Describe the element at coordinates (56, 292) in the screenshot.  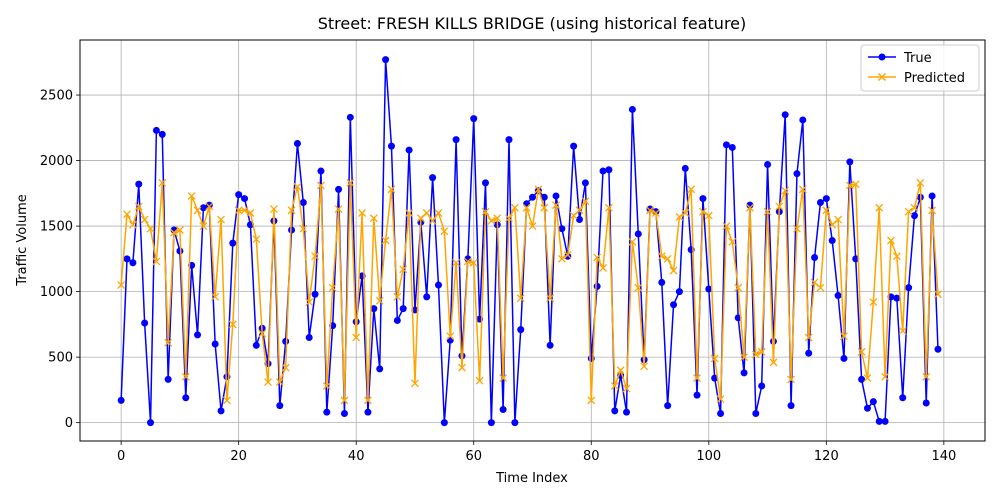
I see `y-tick-label: 1000` at that location.